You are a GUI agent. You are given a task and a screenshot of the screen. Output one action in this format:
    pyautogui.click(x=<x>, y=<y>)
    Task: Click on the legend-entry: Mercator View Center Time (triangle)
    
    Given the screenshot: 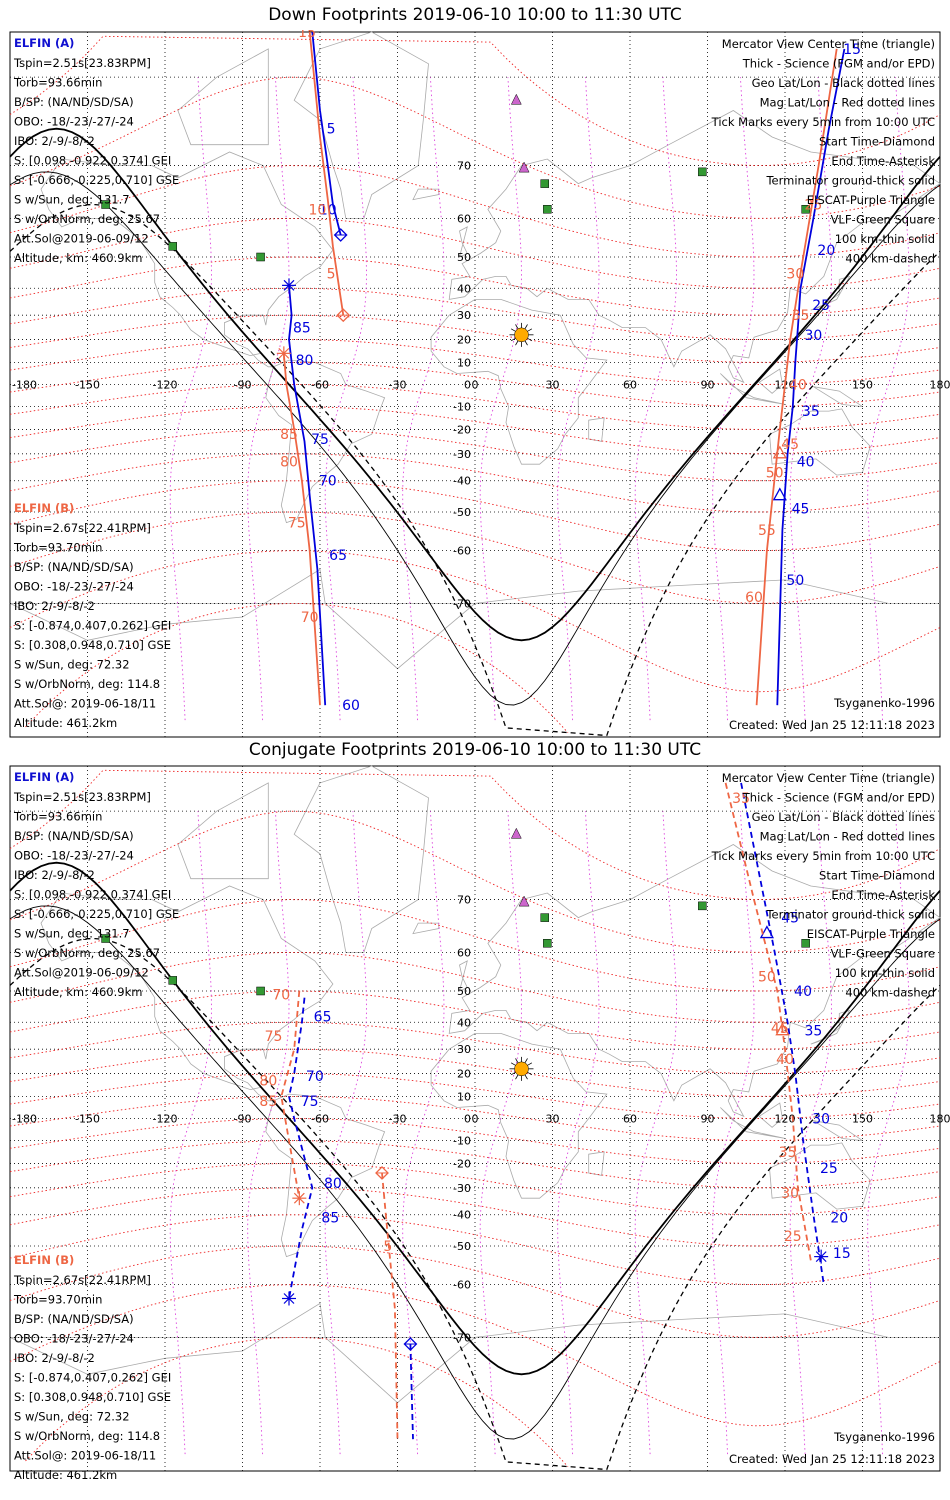 What is the action you would take?
    pyautogui.click(x=828, y=778)
    